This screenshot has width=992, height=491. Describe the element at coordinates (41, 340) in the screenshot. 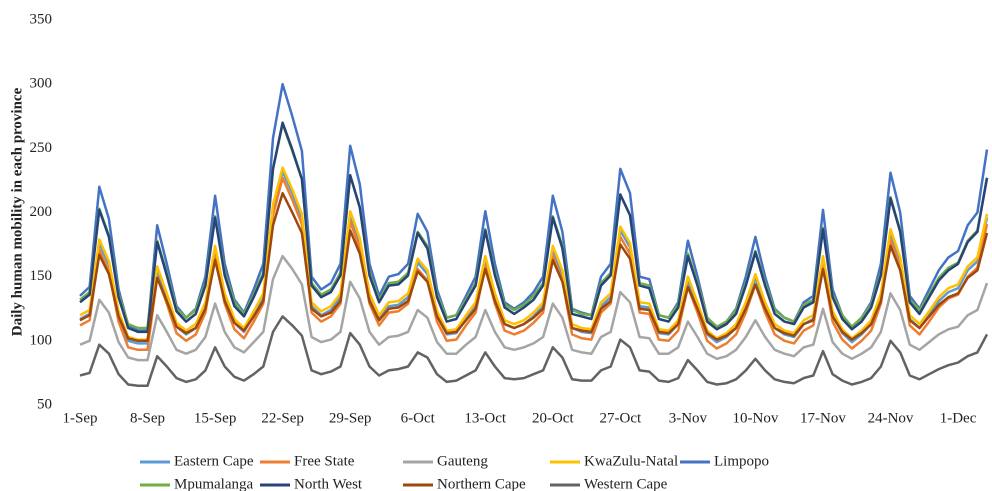

I see `y-tick-label: 100` at that location.